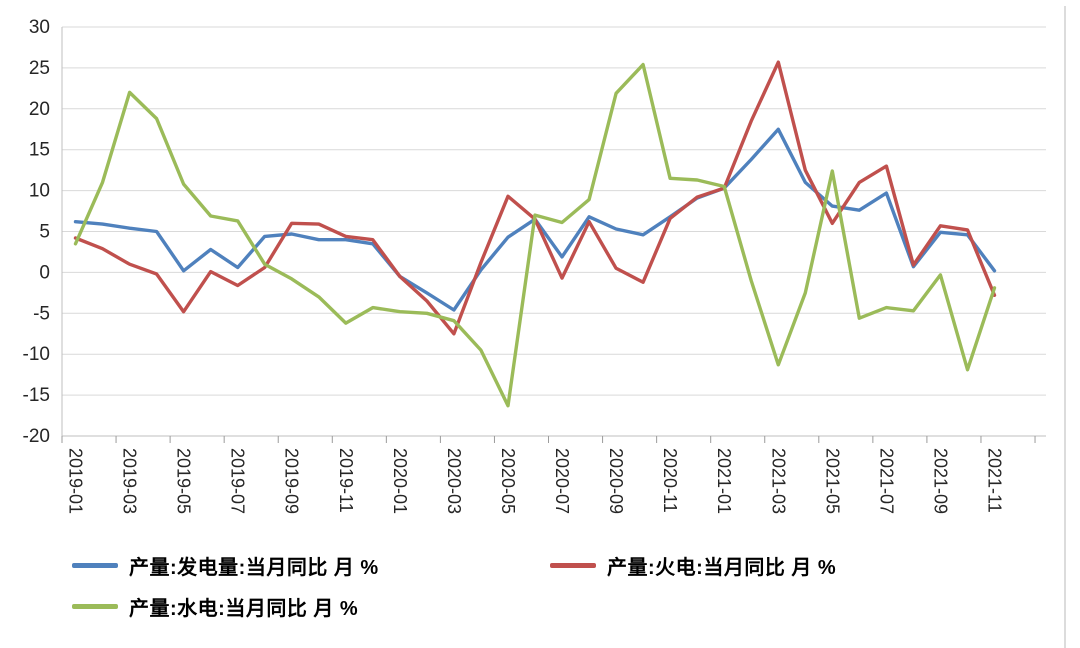  Describe the element at coordinates (76, 481) in the screenshot. I see `x-axis-label: 2019-01` at that location.